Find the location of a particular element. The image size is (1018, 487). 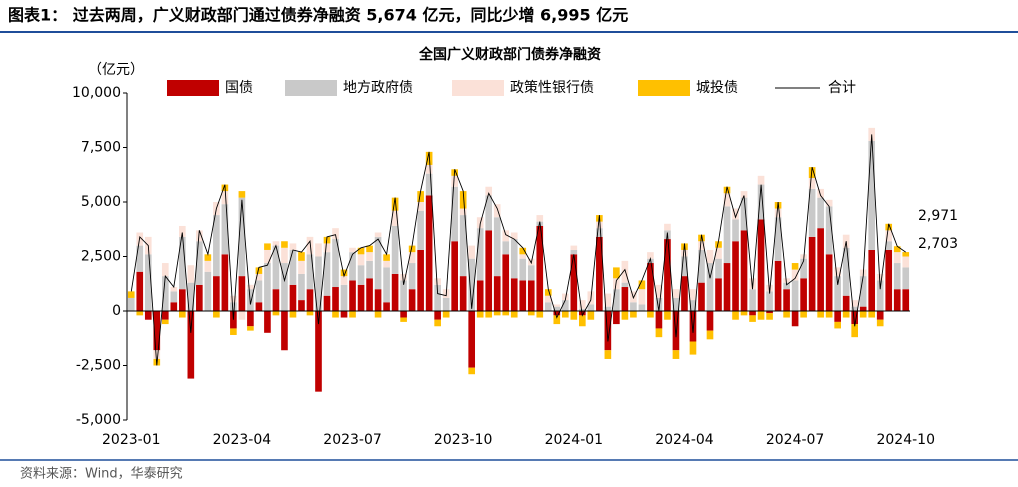

legend-swatch is located at coordinates (193, 88).